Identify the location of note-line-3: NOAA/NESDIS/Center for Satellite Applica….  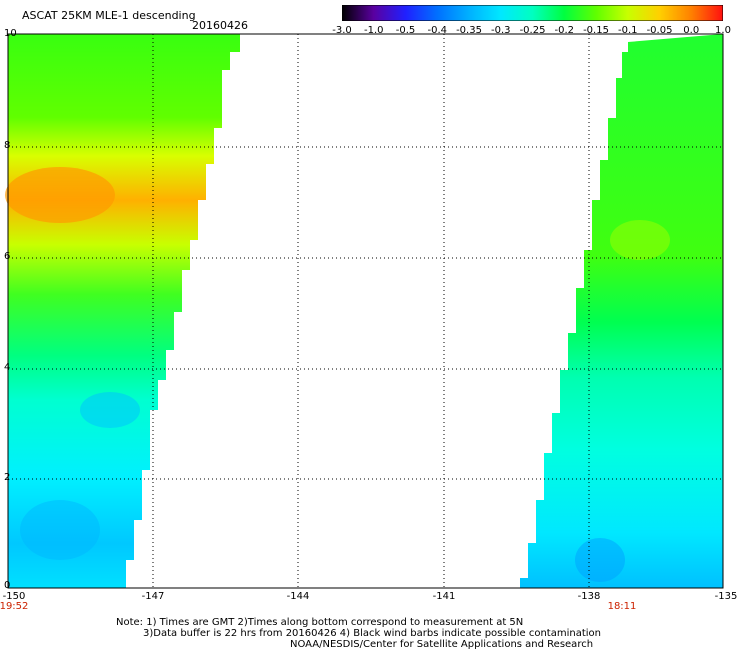
(442, 644).